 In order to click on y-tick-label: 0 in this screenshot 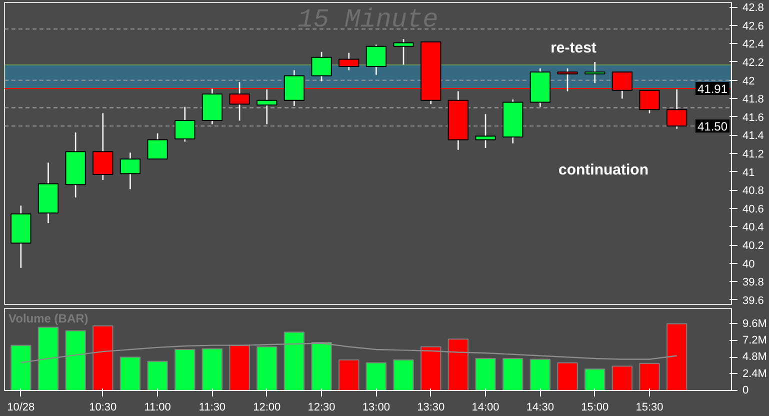, I will do `click(745, 390)`.